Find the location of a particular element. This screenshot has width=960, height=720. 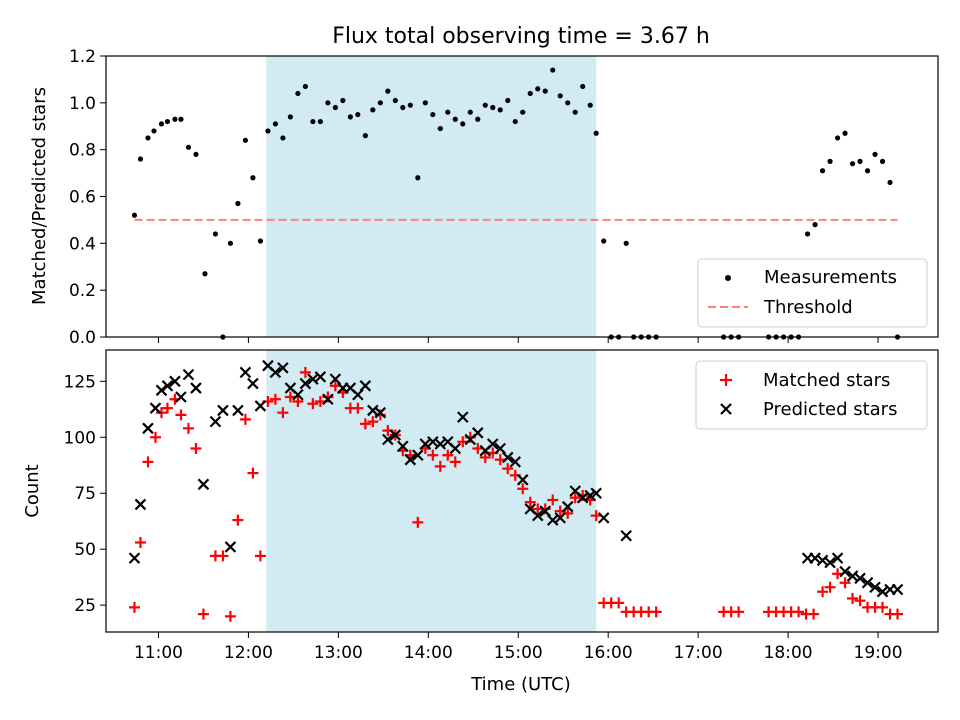

bottom-y-axis-label: Count is located at coordinates (32, 490).